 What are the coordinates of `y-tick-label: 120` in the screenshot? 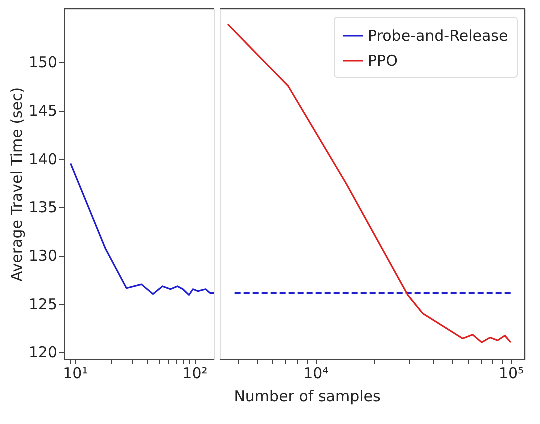 It's located at (43, 353).